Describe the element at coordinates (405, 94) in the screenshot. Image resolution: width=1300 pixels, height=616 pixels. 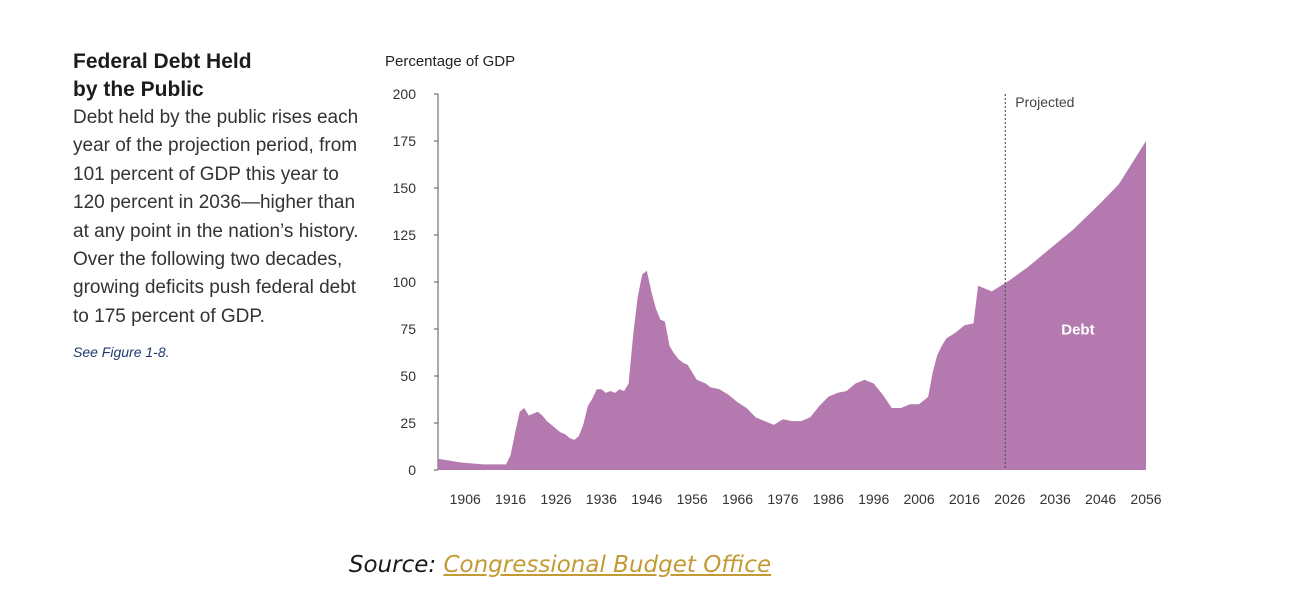
I see `y-tick-label: 200` at that location.